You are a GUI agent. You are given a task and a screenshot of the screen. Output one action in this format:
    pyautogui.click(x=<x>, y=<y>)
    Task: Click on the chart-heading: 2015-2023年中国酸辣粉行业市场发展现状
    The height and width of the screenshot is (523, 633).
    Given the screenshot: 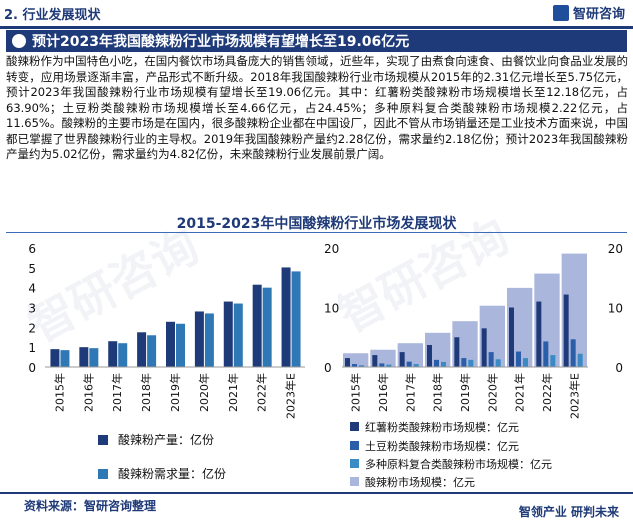 What is the action you would take?
    pyautogui.click(x=316, y=224)
    